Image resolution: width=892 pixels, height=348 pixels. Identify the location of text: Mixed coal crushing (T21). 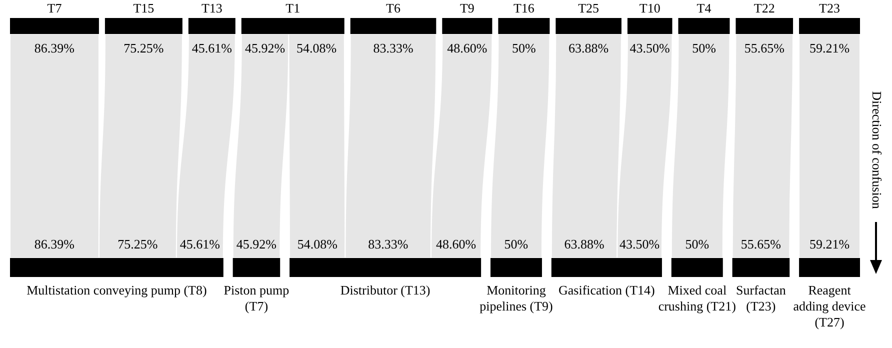
(697, 298).